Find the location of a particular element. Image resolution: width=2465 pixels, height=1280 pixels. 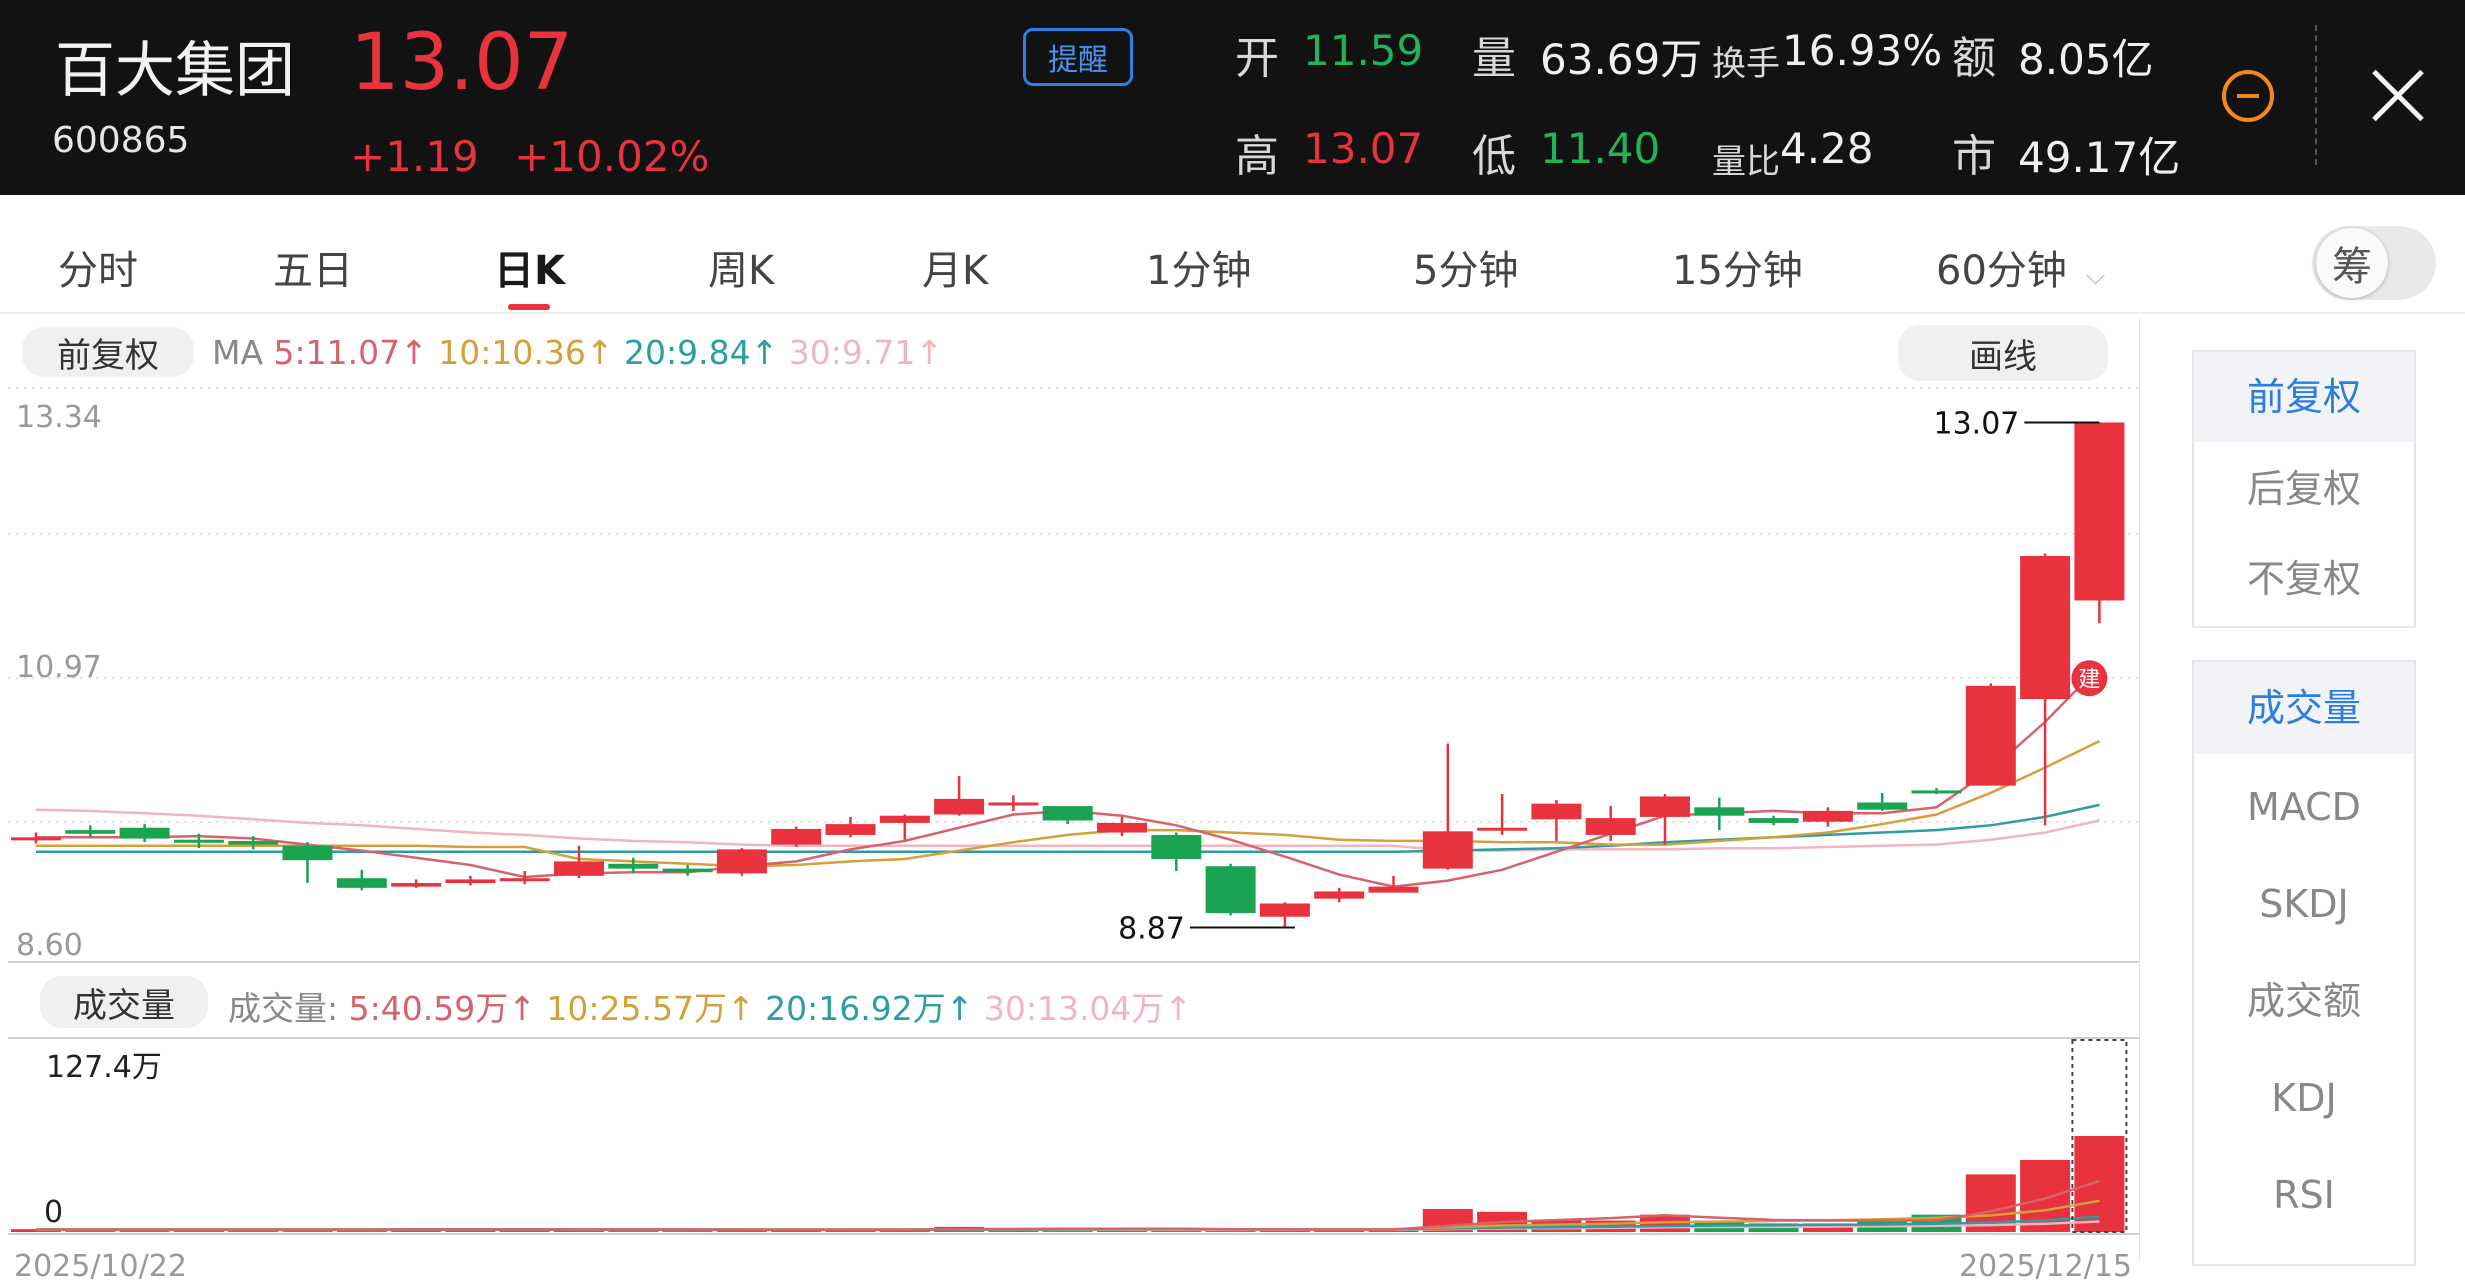

period-tabs: 分时 五日 日K 周K 月K 1分钟 5分钟 15分钟 60分钟 ⌵ is located at coordinates (1232, 263).